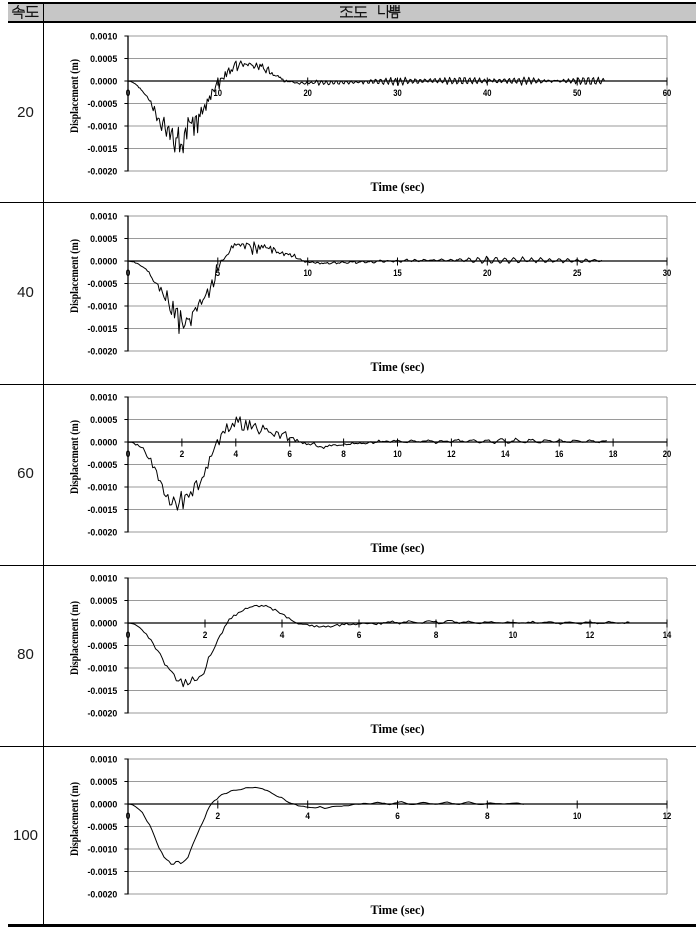 The height and width of the screenshot is (930, 696). Describe the element at coordinates (487, 93) in the screenshot. I see `svg-text: 40` at that location.